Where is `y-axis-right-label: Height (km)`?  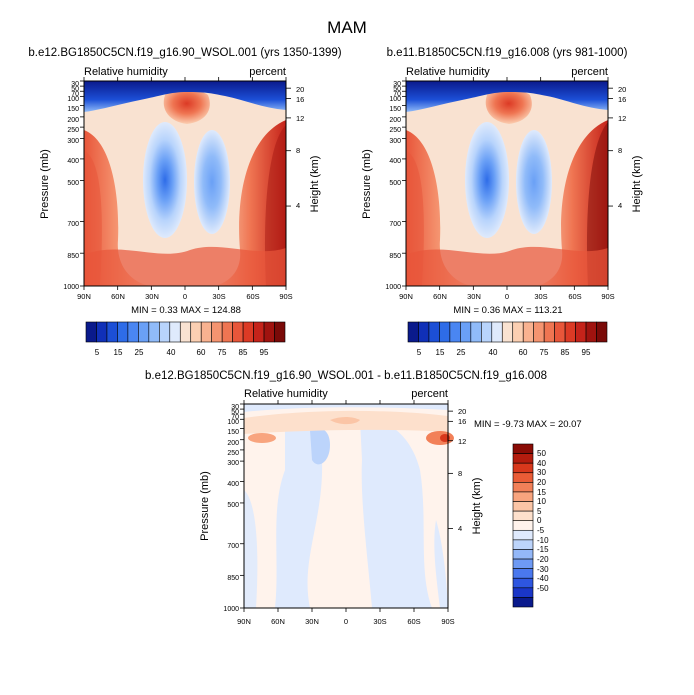 y-axis-right-label: Height (km) is located at coordinates (315, 184).